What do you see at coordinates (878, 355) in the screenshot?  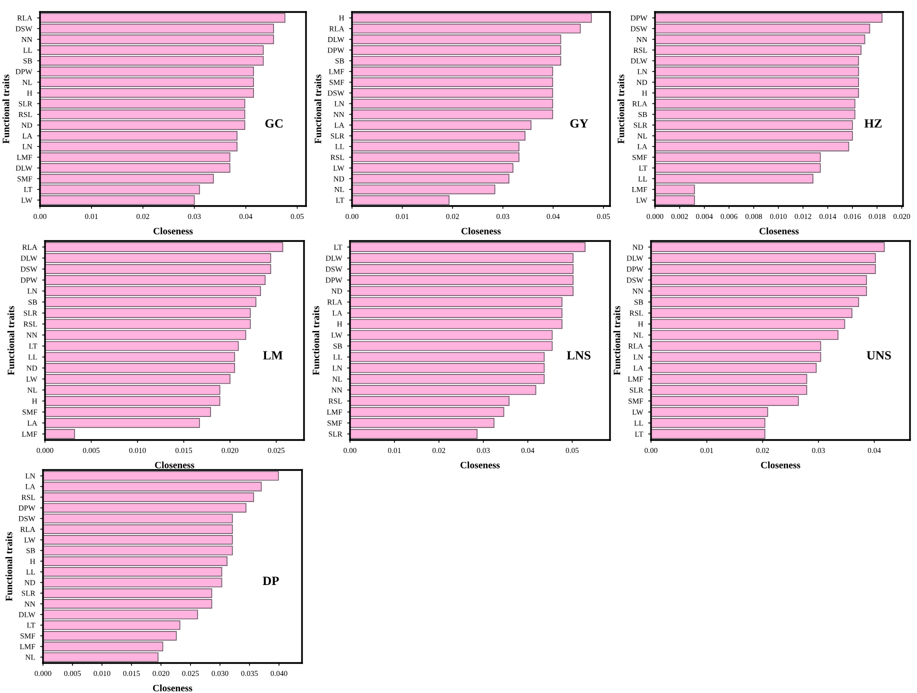 I see `annotation: UNS` at bounding box center [878, 355].